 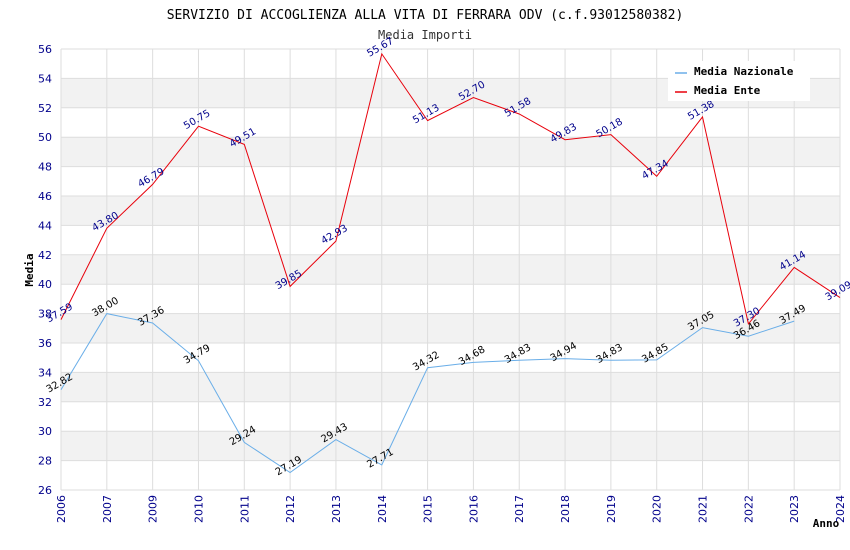 What do you see at coordinates (336, 509) in the screenshot?
I see `x-tick-label: 2013` at bounding box center [336, 509].